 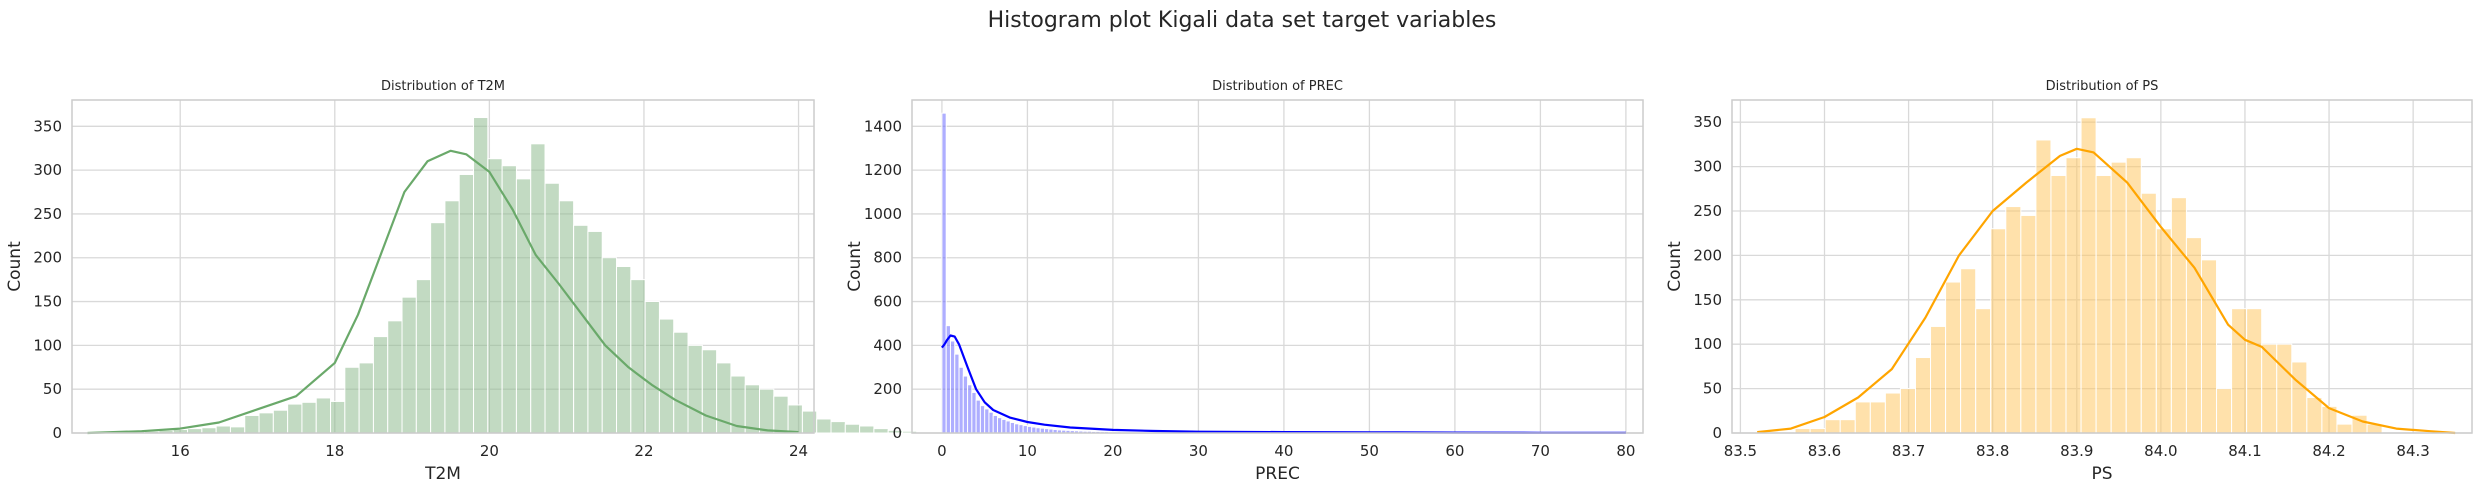 I want to click on chart-title: Distribution of PS, so click(x=2102, y=86).